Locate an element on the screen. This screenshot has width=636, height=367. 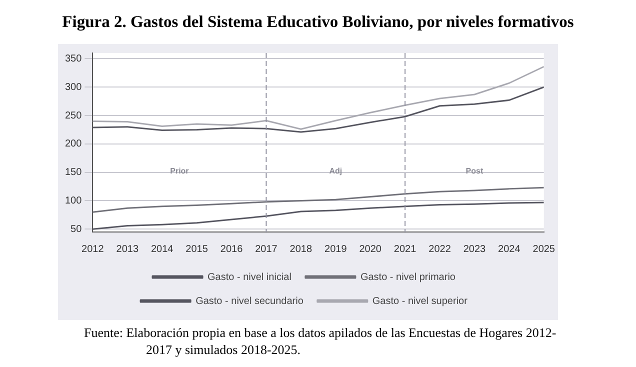
x-tick-label: 2024 is located at coordinates (509, 249).